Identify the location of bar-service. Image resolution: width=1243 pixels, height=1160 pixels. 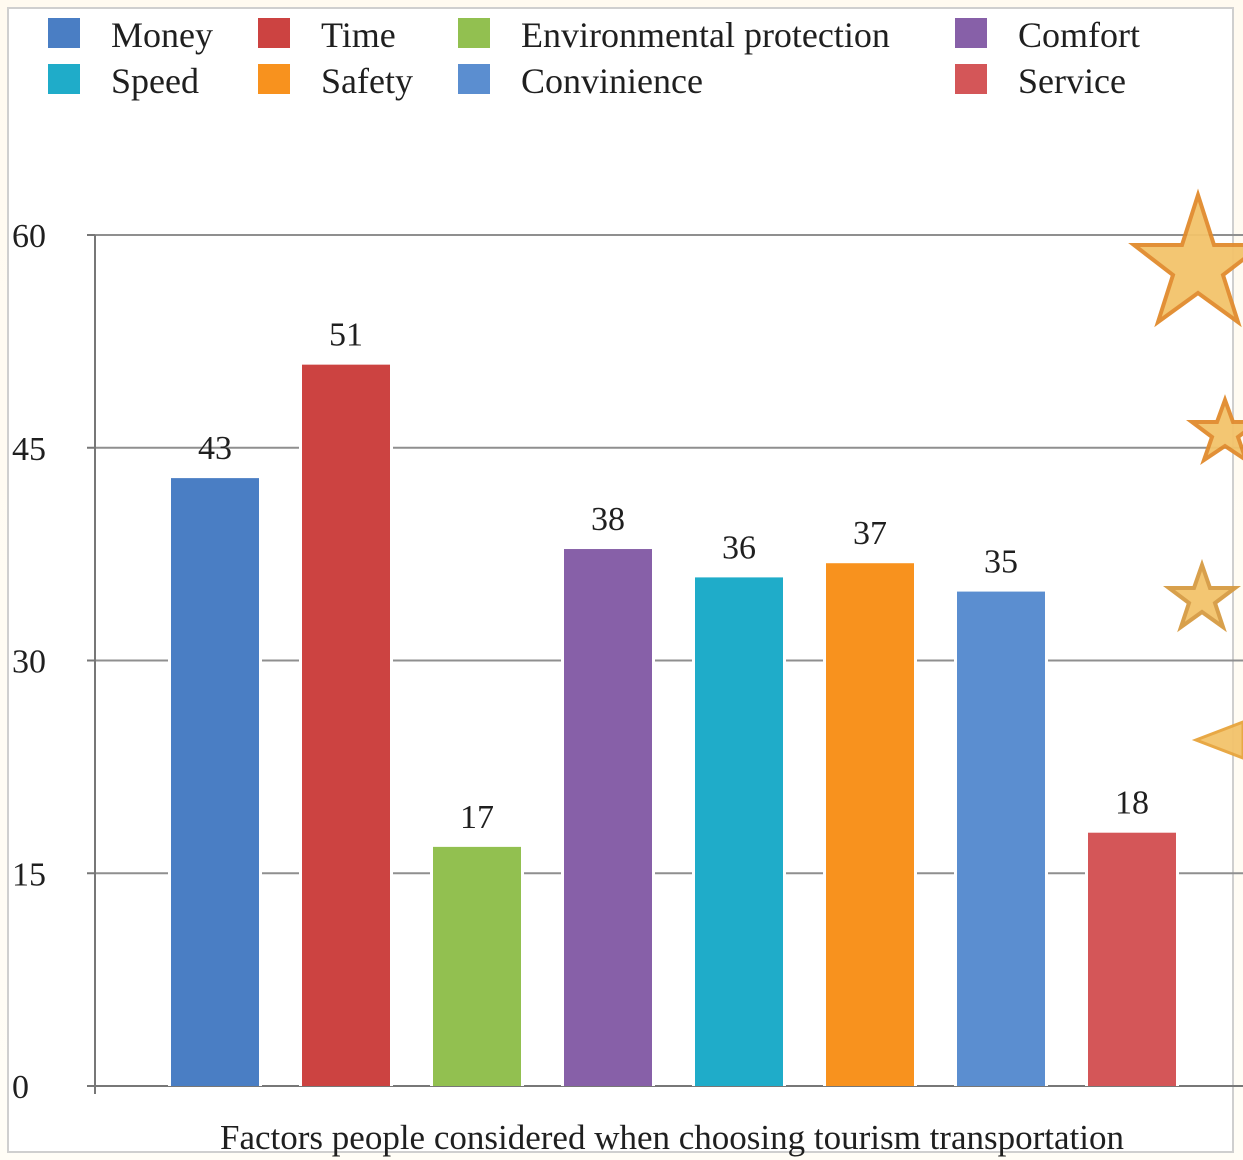
(1132, 959).